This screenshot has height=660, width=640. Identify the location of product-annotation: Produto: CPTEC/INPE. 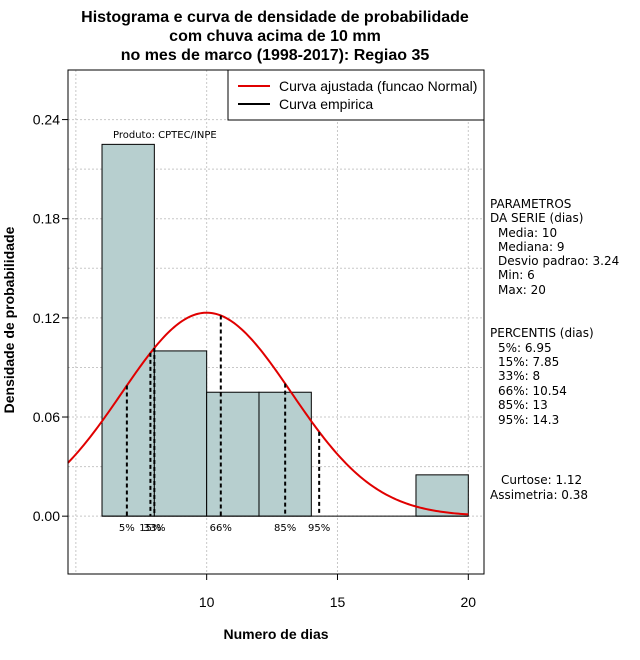
(165, 135).